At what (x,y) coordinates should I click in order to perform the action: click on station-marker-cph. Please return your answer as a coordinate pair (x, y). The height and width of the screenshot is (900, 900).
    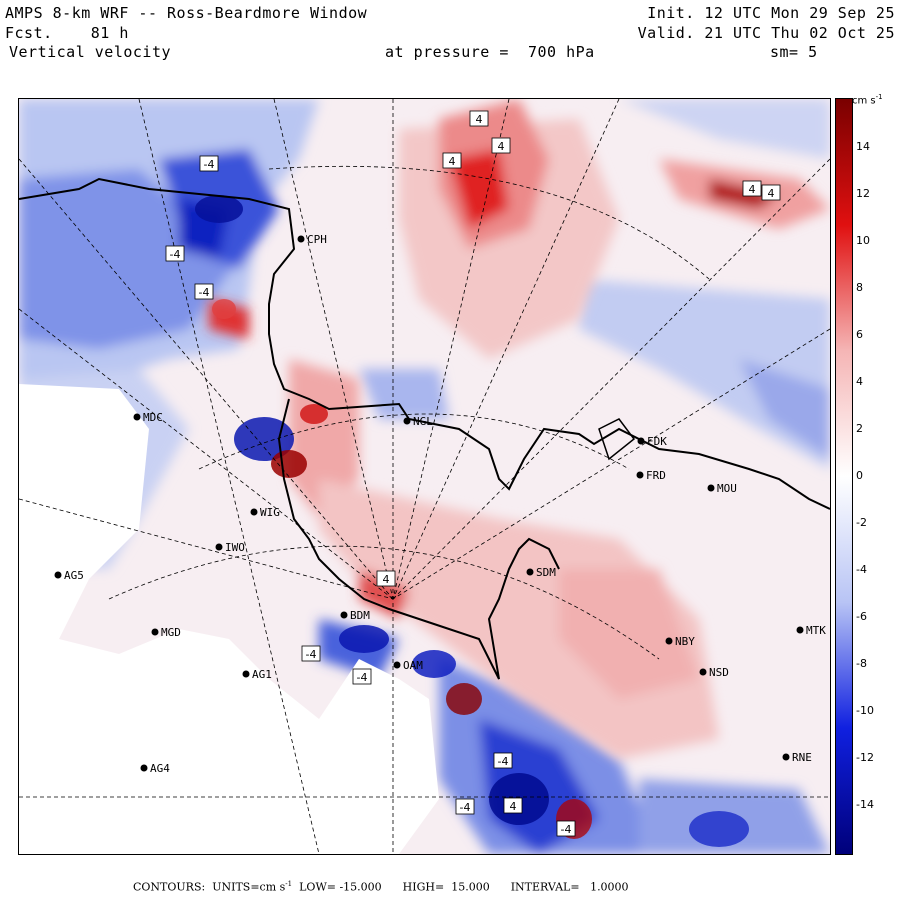
    Looking at the image, I should click on (301, 239).